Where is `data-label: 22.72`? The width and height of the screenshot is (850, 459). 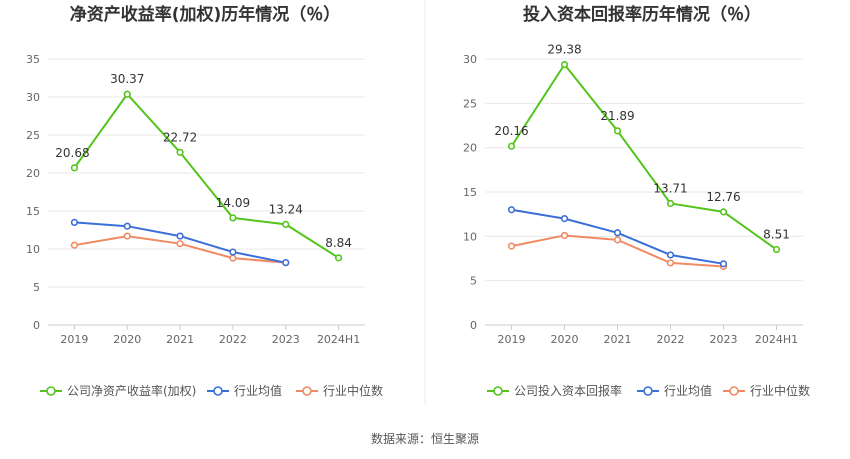
data-label: 22.72 is located at coordinates (180, 137).